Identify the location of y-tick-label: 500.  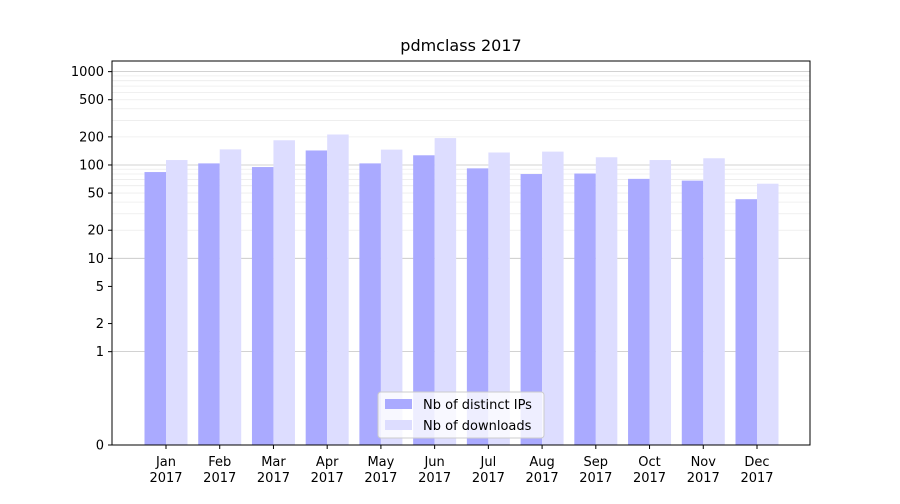
(91, 100).